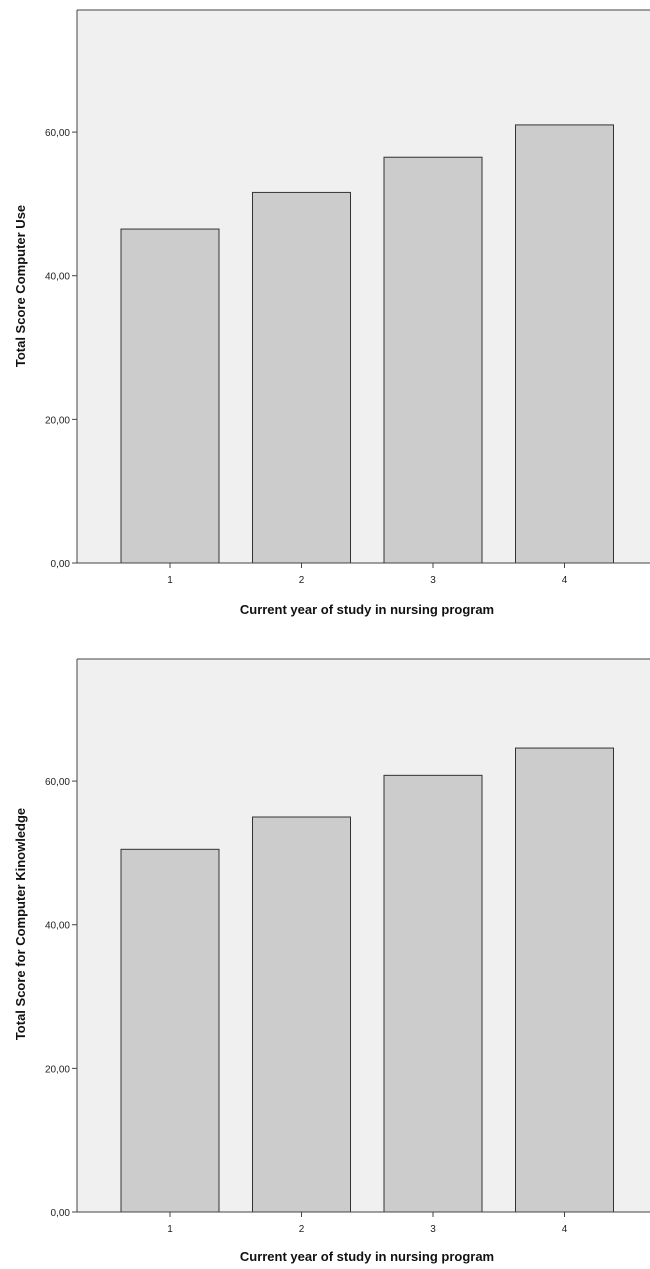 The width and height of the screenshot is (650, 1269). Describe the element at coordinates (20, 286) in the screenshot. I see `y-axis-title: Total Score Computer Use` at that location.